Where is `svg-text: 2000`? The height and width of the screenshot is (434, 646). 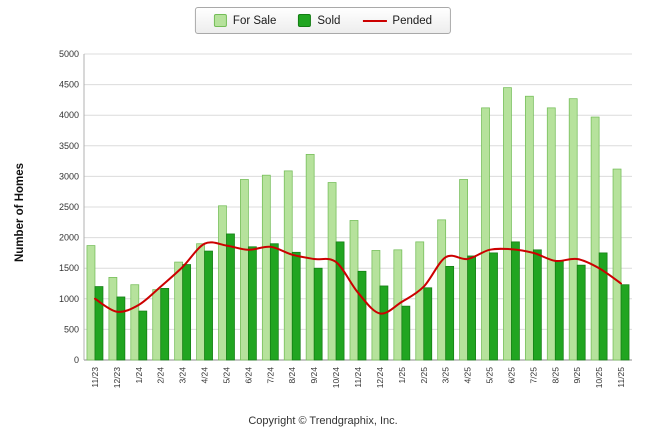
svg-text: 2000 is located at coordinates (69, 238).